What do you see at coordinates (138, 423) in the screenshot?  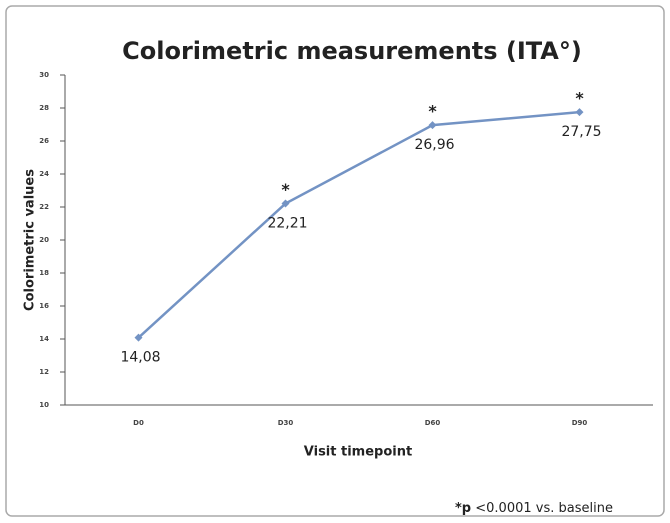 I see `x-tick-label: D0` at bounding box center [138, 423].